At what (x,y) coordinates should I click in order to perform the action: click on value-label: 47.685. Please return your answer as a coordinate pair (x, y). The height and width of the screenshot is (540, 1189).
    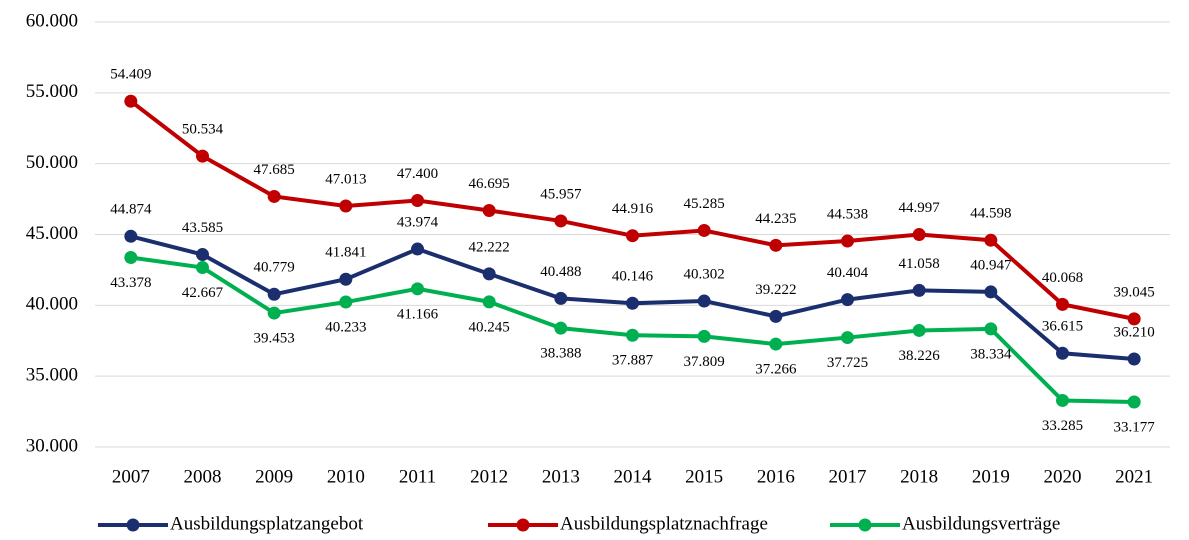
    Looking at the image, I should click on (274, 170).